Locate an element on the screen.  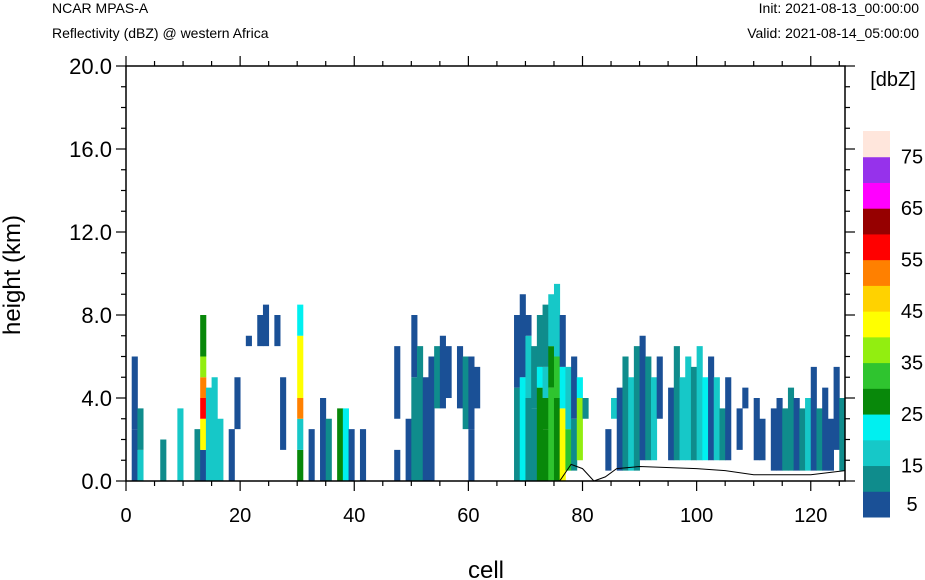
colorbar-label: 55 is located at coordinates (912, 261).